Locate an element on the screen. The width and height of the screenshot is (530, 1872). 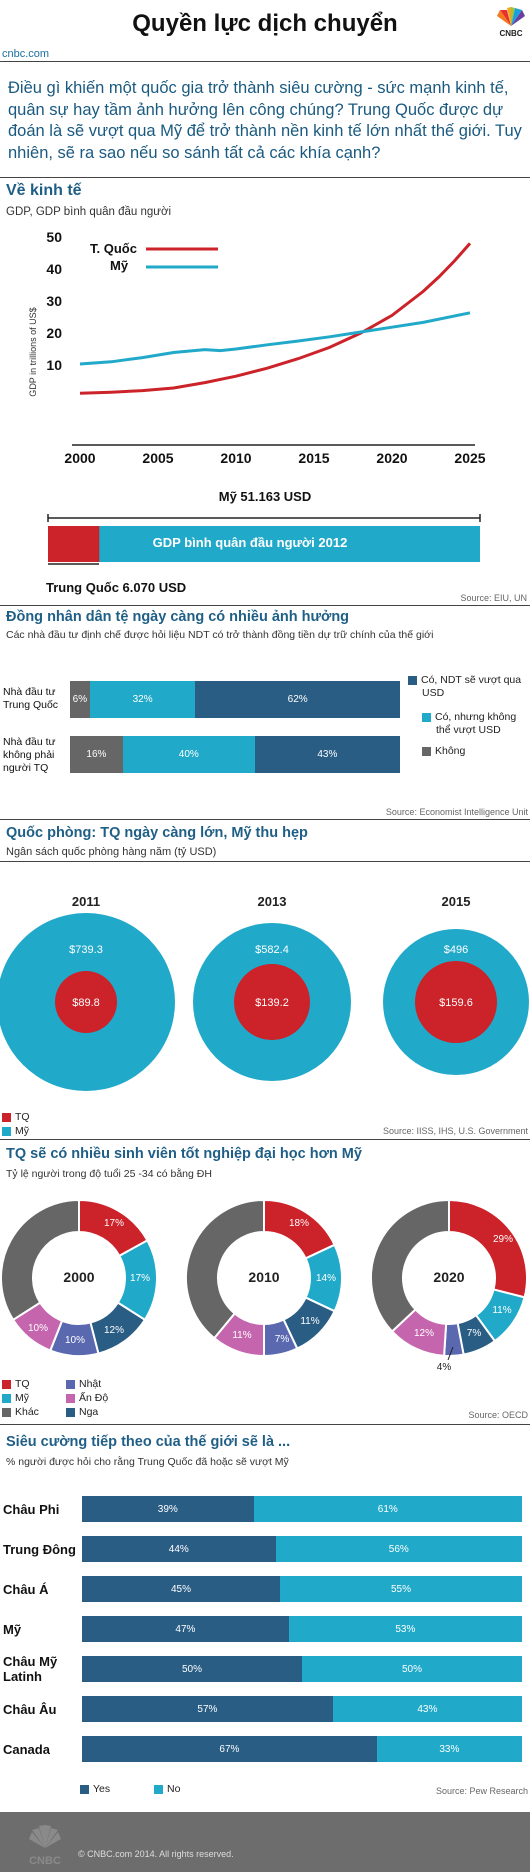
currency-segment-no: 16% is located at coordinates (96, 754).